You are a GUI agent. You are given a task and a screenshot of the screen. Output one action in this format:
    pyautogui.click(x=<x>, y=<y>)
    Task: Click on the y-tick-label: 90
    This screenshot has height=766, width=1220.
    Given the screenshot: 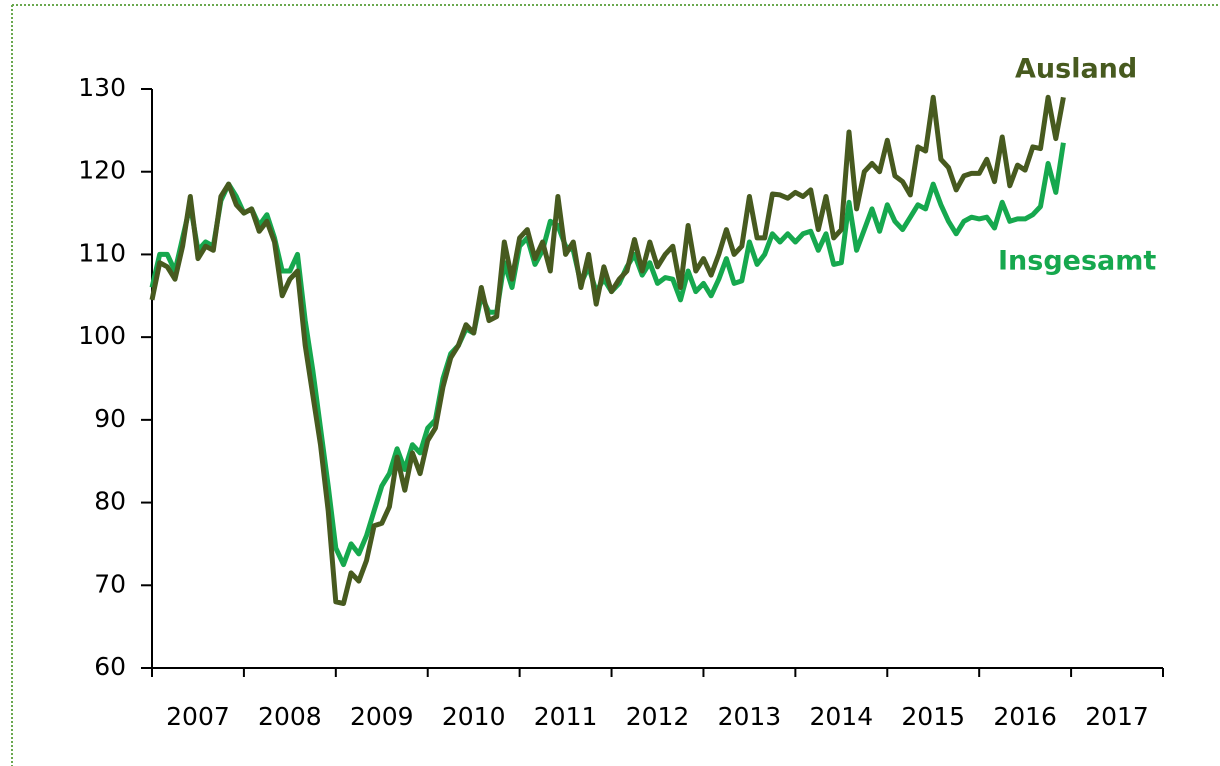 What is the action you would take?
    pyautogui.click(x=110, y=418)
    